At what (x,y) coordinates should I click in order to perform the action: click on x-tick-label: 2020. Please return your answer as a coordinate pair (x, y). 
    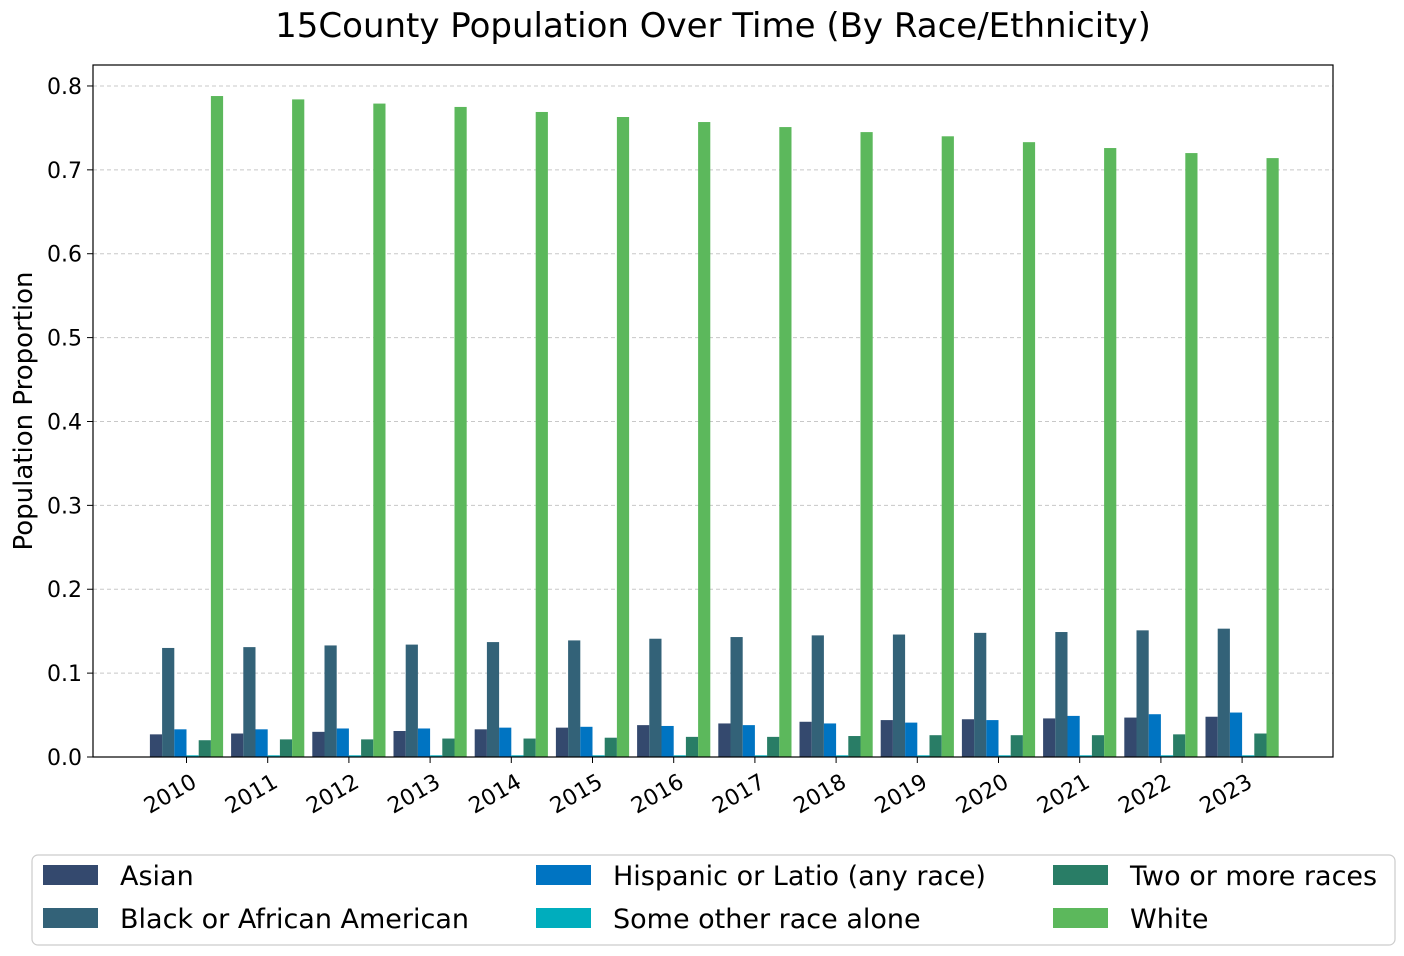
    Looking at the image, I should click on (982, 795).